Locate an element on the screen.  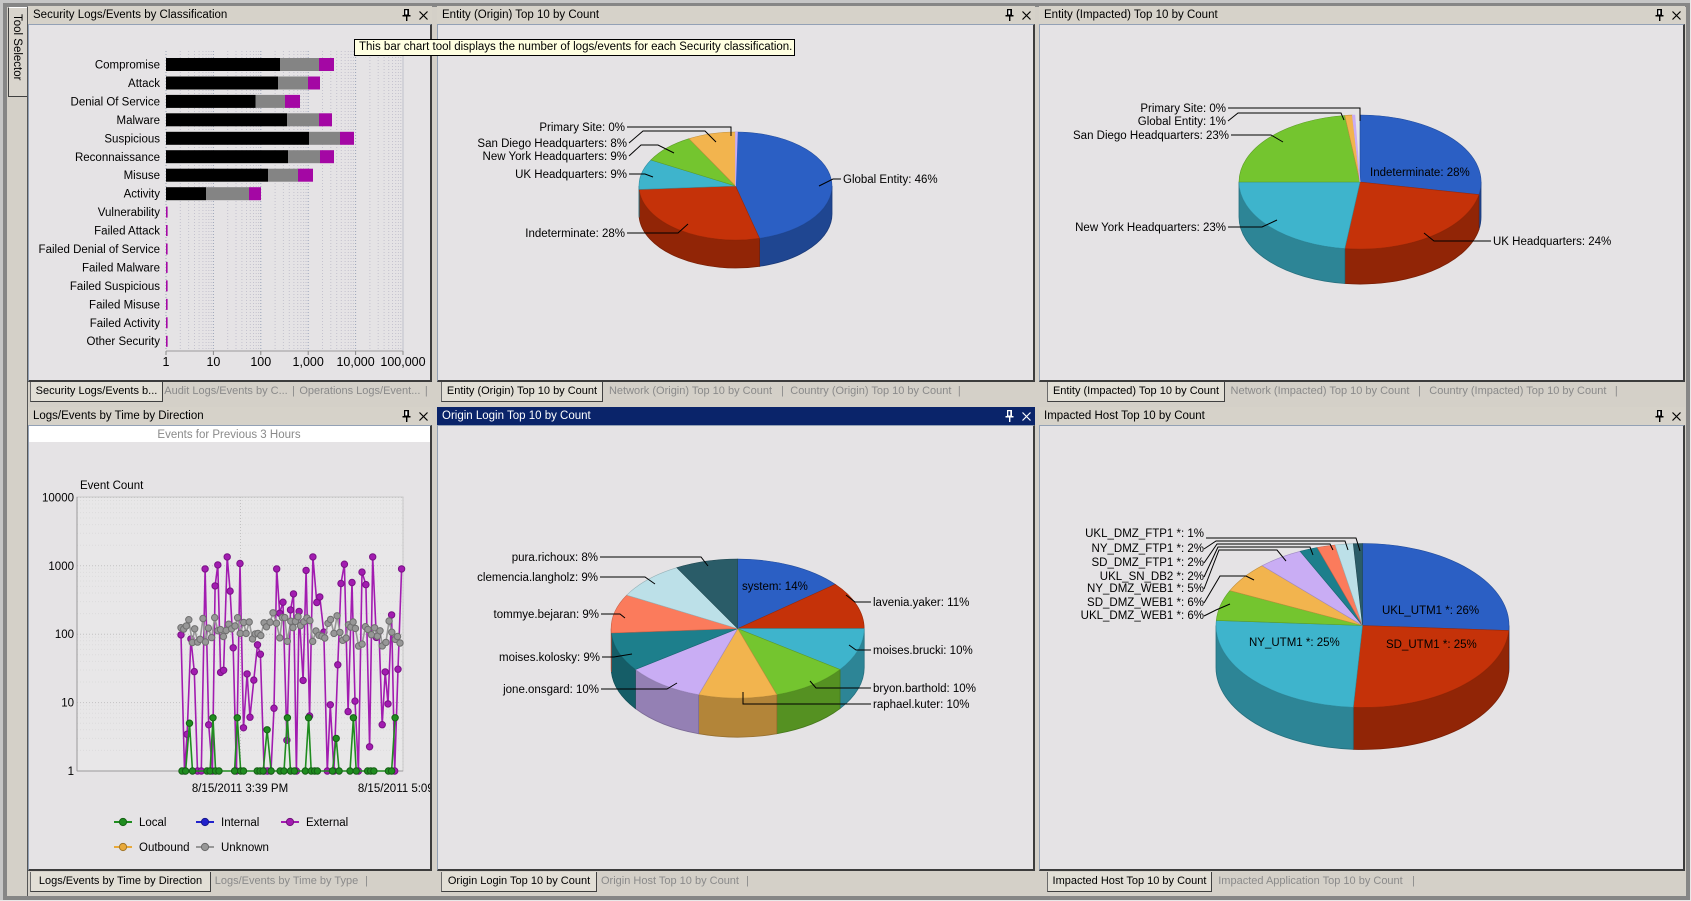
svg-text: Local is located at coordinates (153, 823).